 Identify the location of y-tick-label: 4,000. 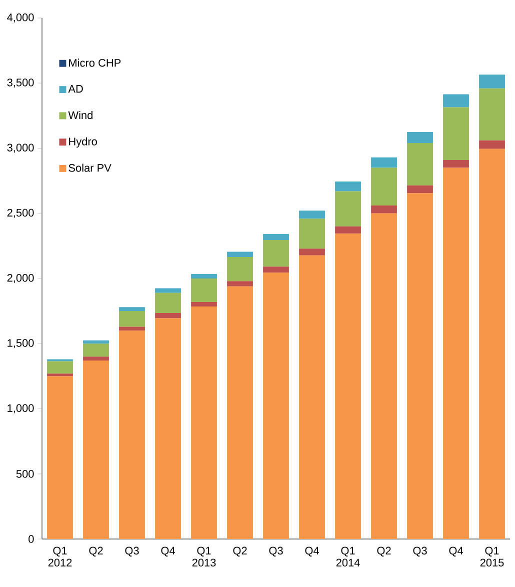
(20, 18).